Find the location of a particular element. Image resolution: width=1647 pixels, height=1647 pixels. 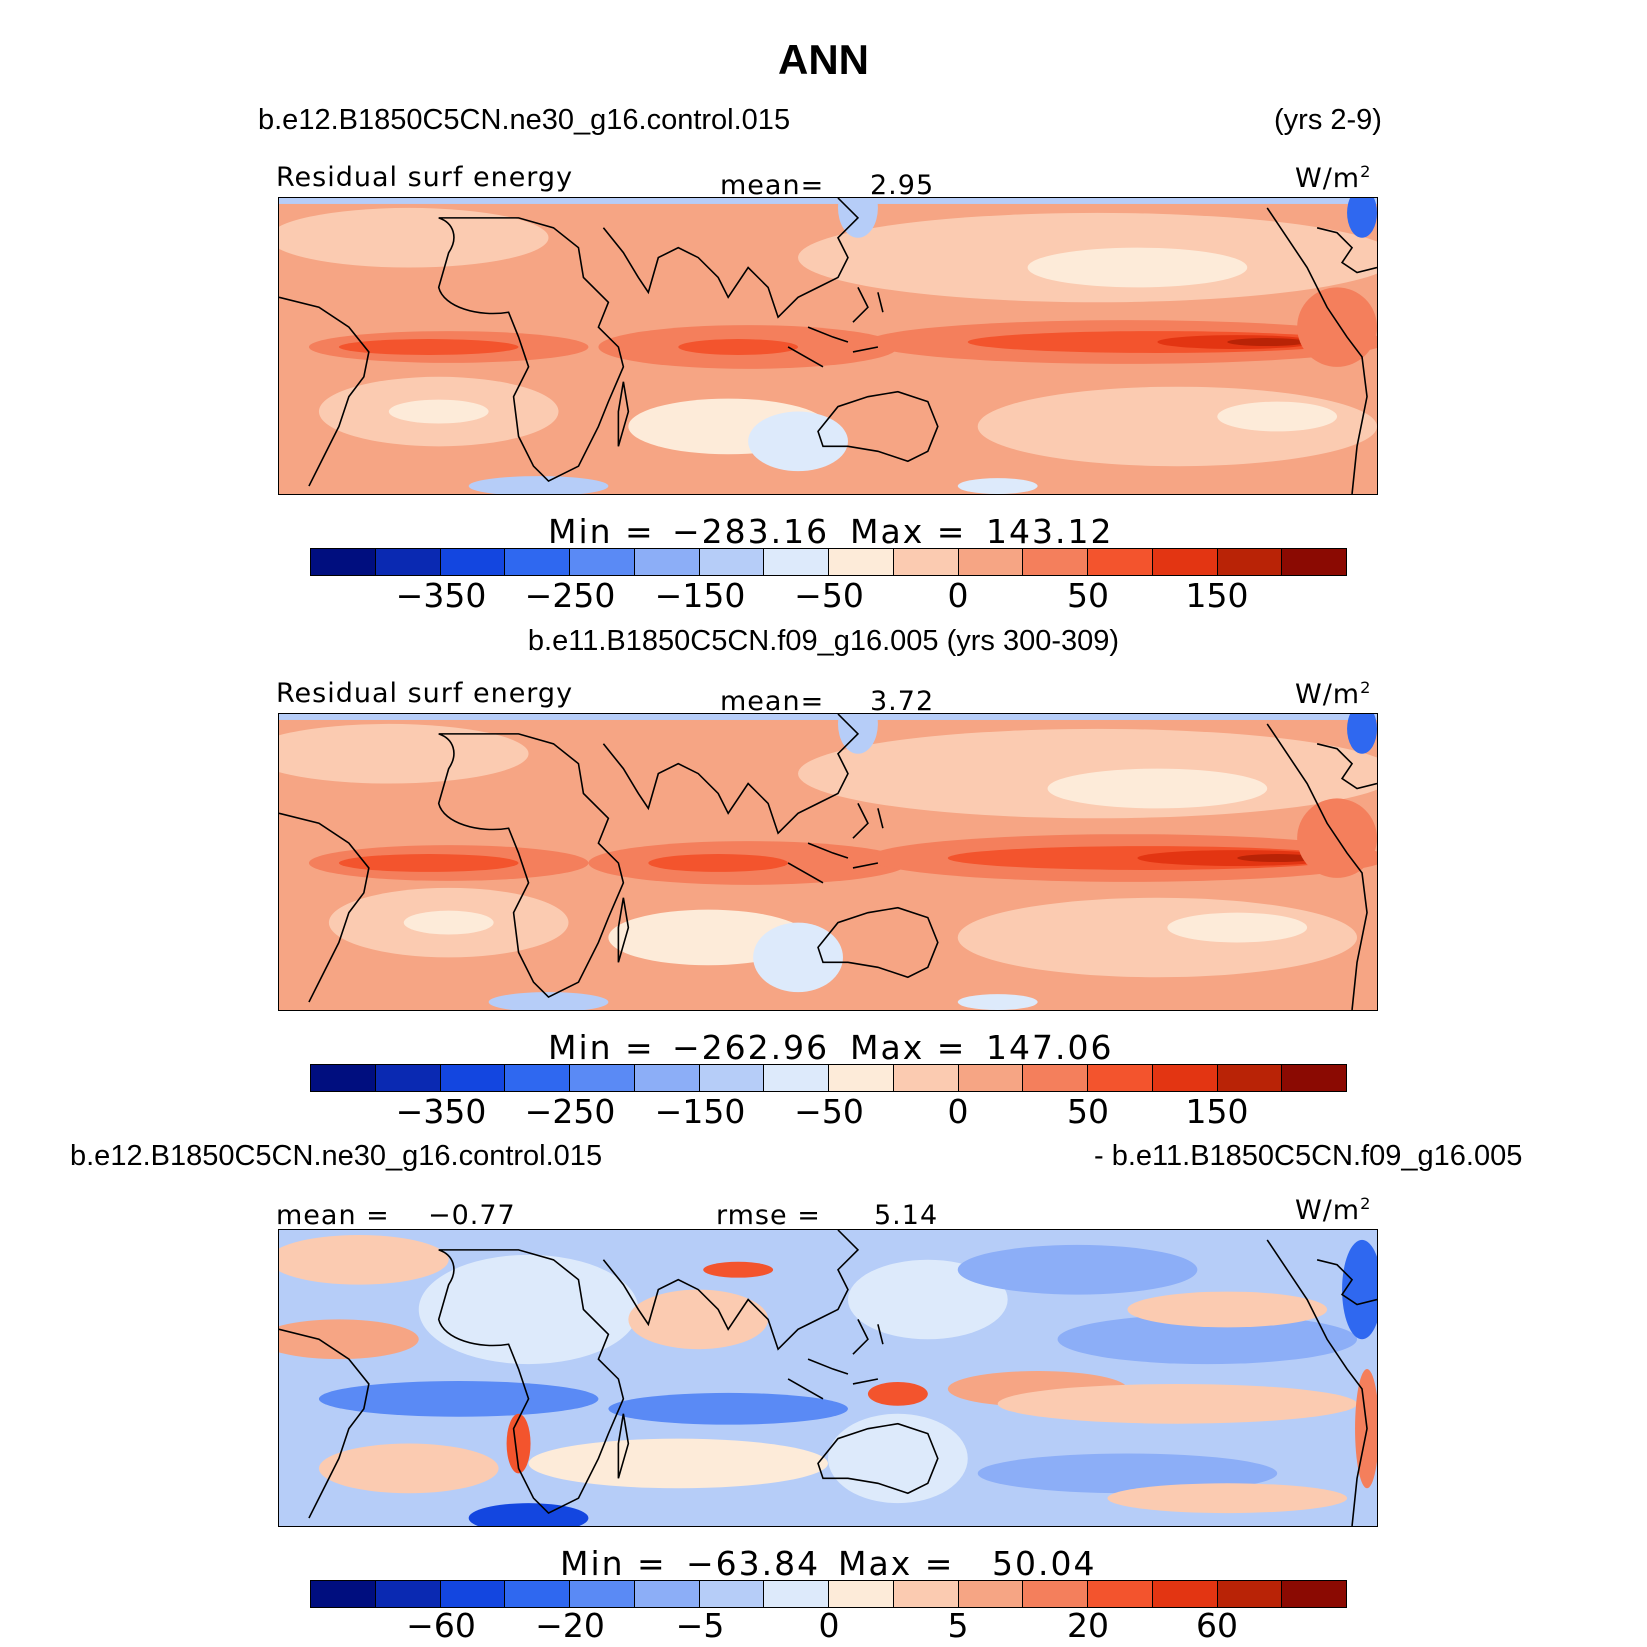

panel2-variable-label: Residual surf energy is located at coordinates (425, 693).